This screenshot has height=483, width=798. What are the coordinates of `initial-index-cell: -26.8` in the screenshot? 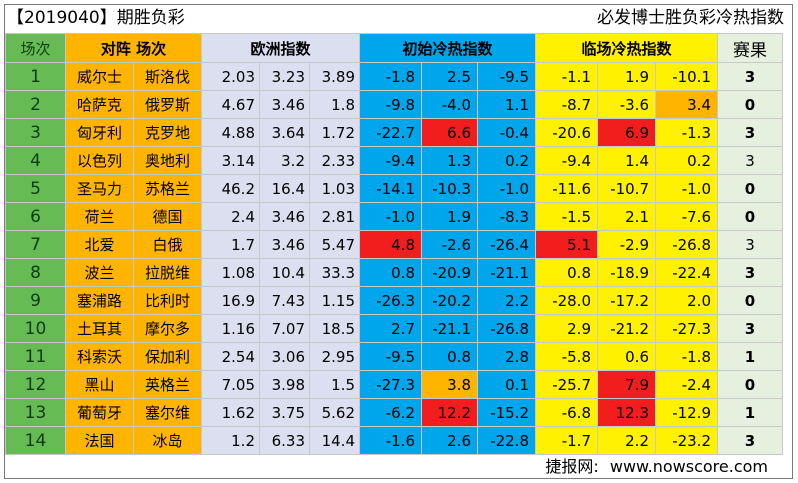 It's located at (506, 328).